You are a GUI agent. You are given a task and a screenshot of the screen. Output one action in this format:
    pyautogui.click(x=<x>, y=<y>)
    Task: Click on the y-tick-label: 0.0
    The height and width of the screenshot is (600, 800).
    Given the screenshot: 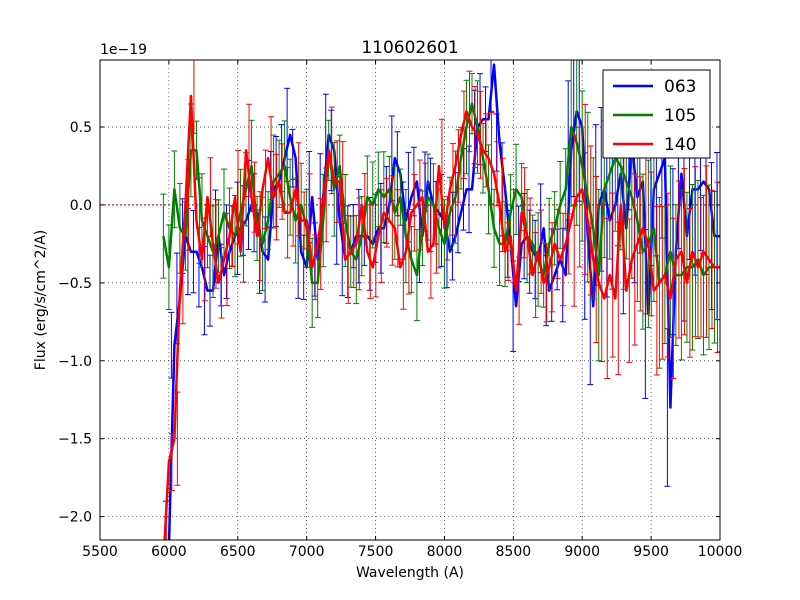 What is the action you would take?
    pyautogui.click(x=81, y=206)
    